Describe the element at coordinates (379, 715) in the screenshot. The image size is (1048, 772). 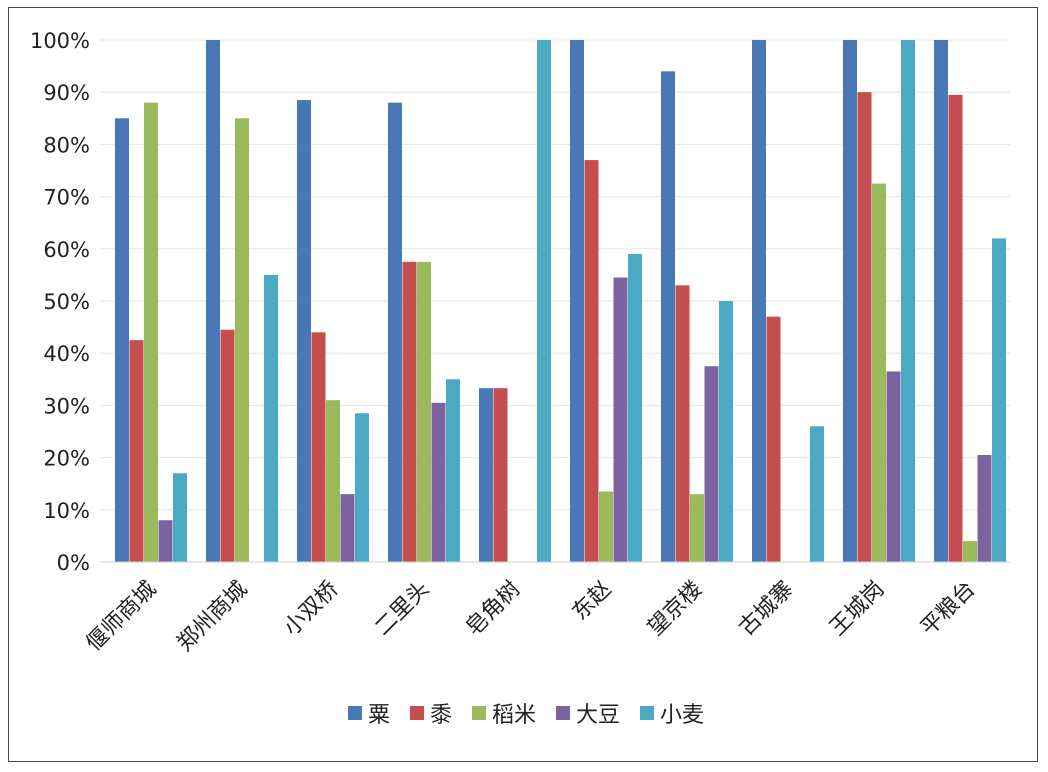
I see `legend-label: 粟` at that location.